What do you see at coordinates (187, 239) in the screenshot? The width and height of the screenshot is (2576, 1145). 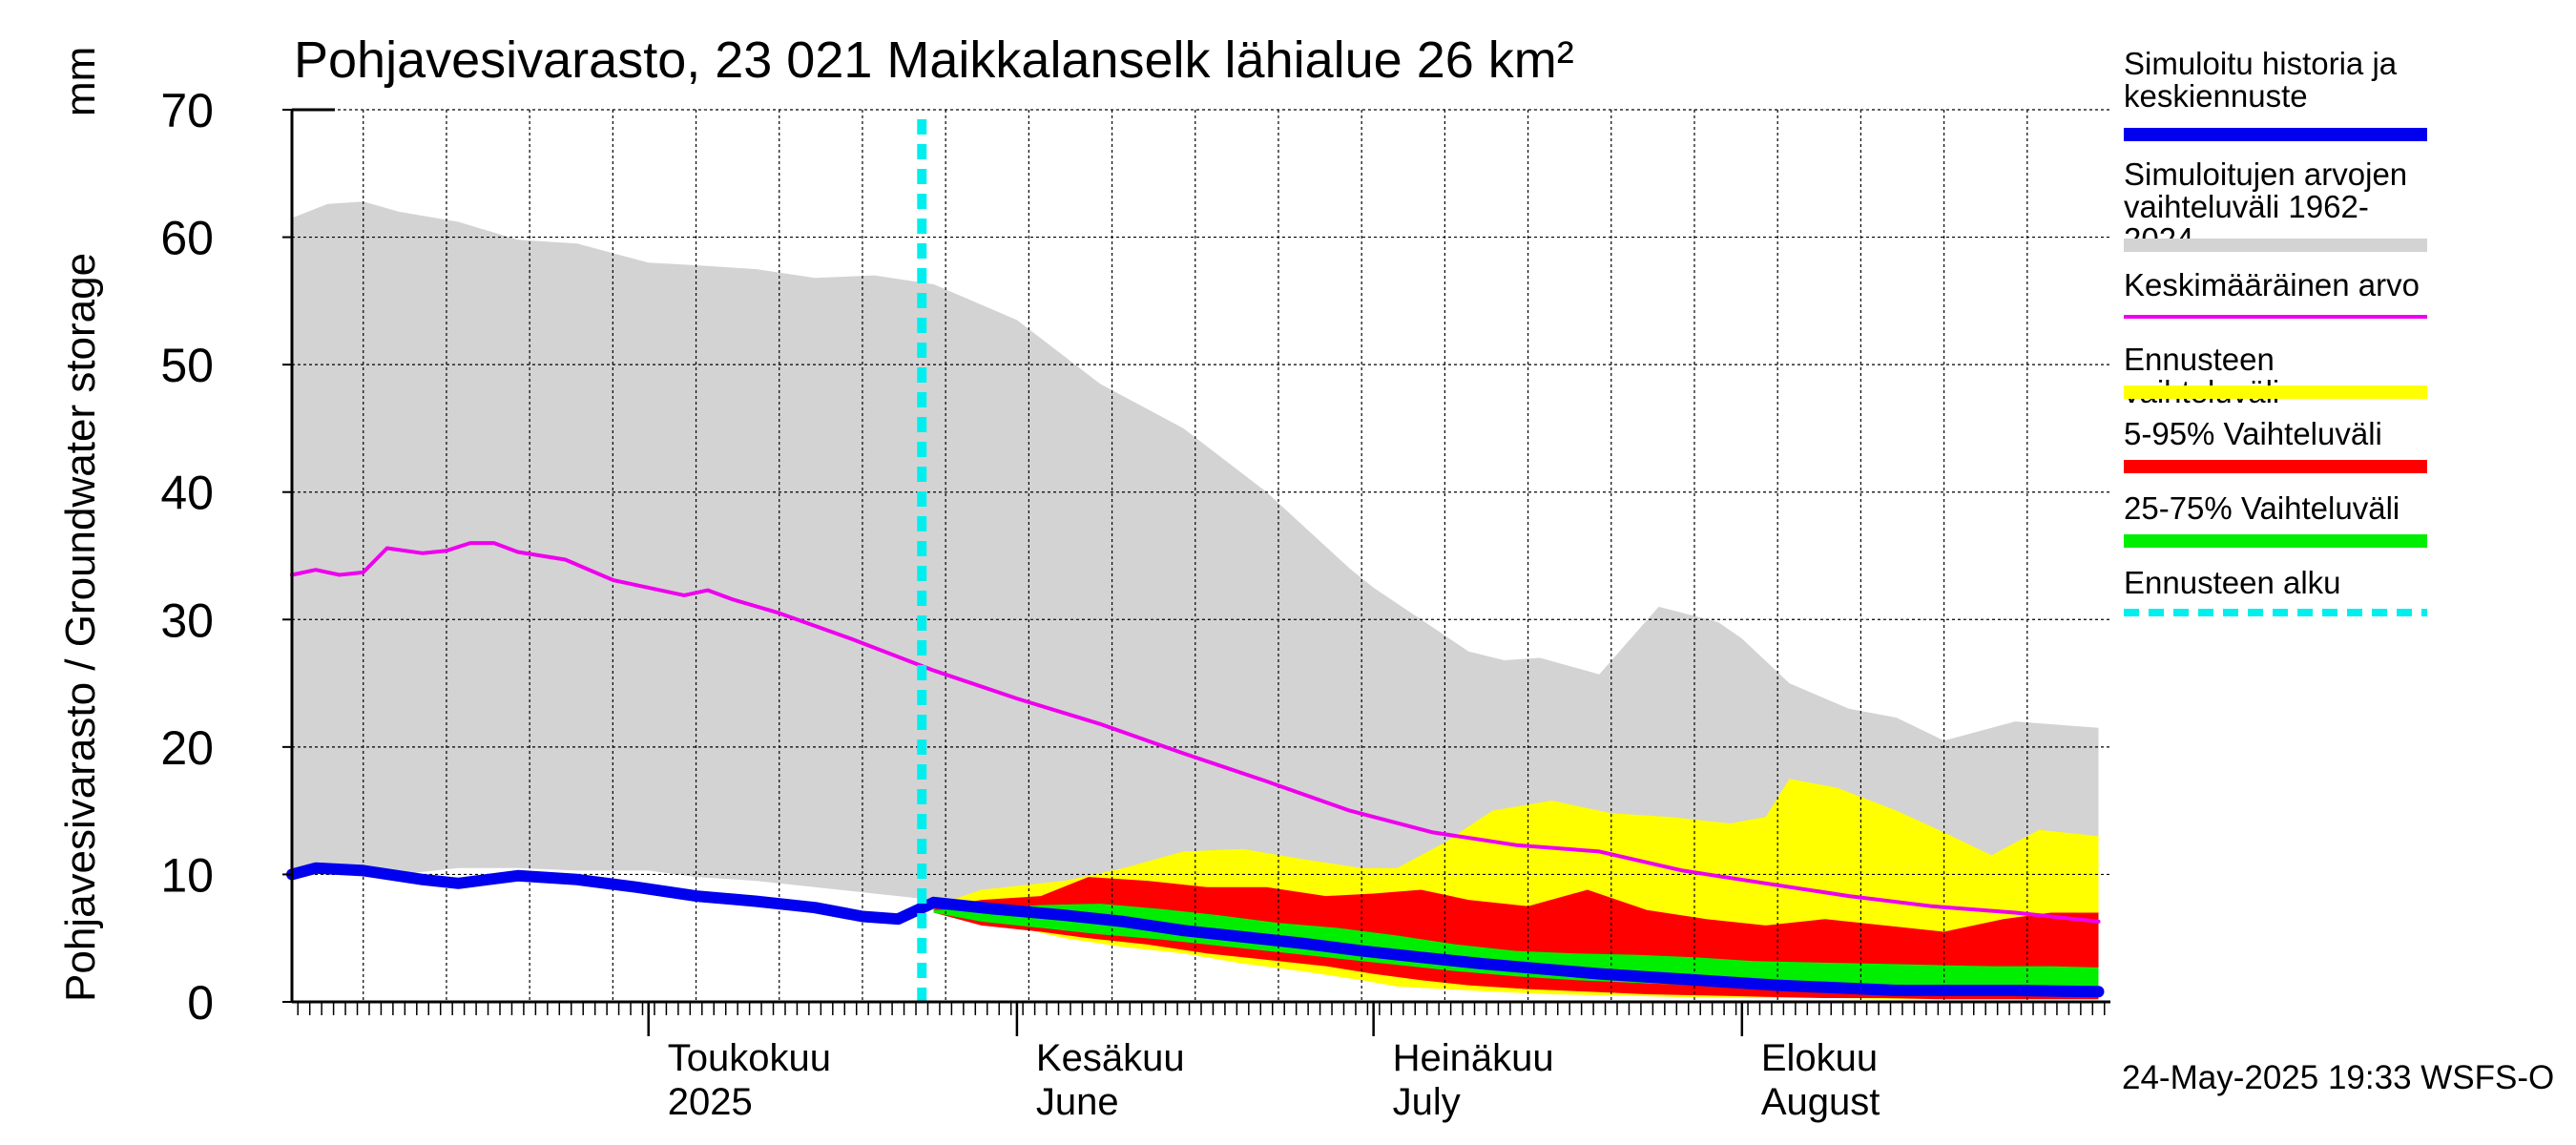 I see `y-tick-label: 60` at bounding box center [187, 239].